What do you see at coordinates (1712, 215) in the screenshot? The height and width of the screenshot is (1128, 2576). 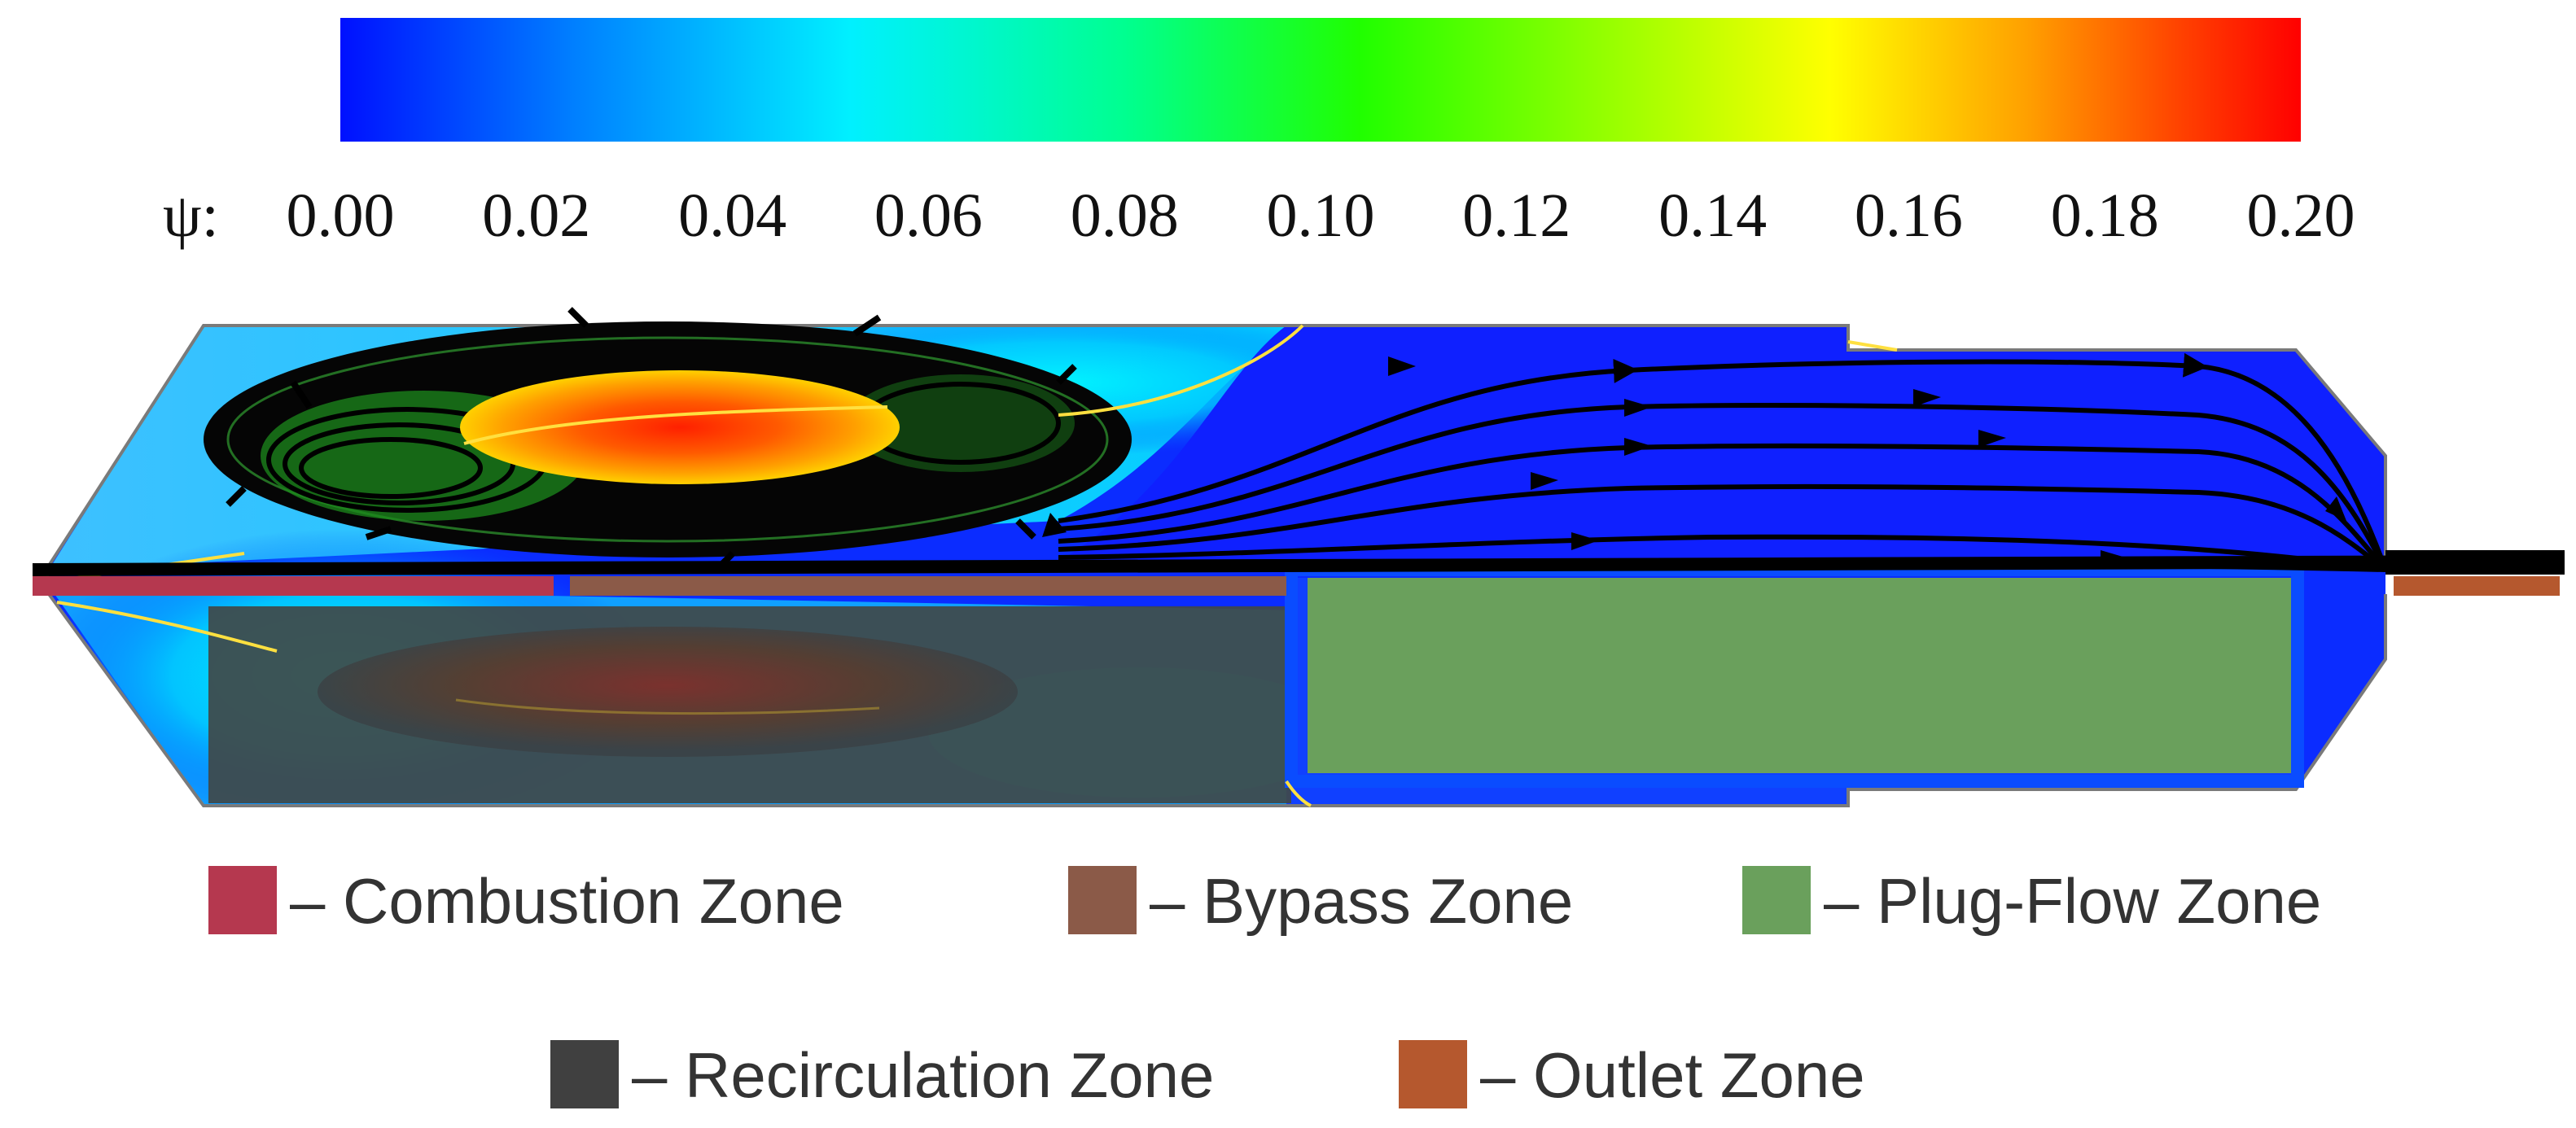 I see `colorbar-tick-label: 0.14` at bounding box center [1712, 215].